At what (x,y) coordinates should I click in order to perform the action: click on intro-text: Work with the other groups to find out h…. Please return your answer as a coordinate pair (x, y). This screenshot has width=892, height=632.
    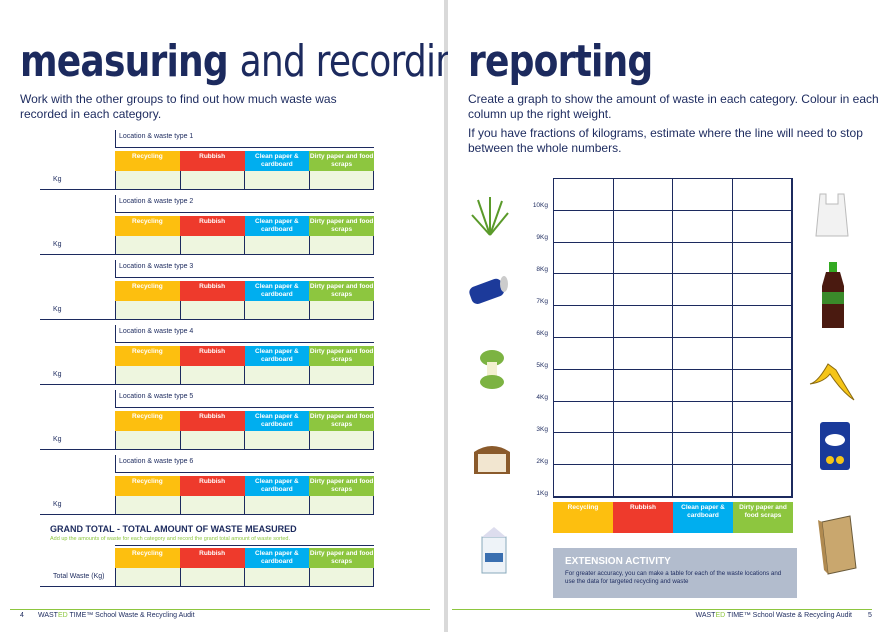
    Looking at the image, I should click on (178, 106).